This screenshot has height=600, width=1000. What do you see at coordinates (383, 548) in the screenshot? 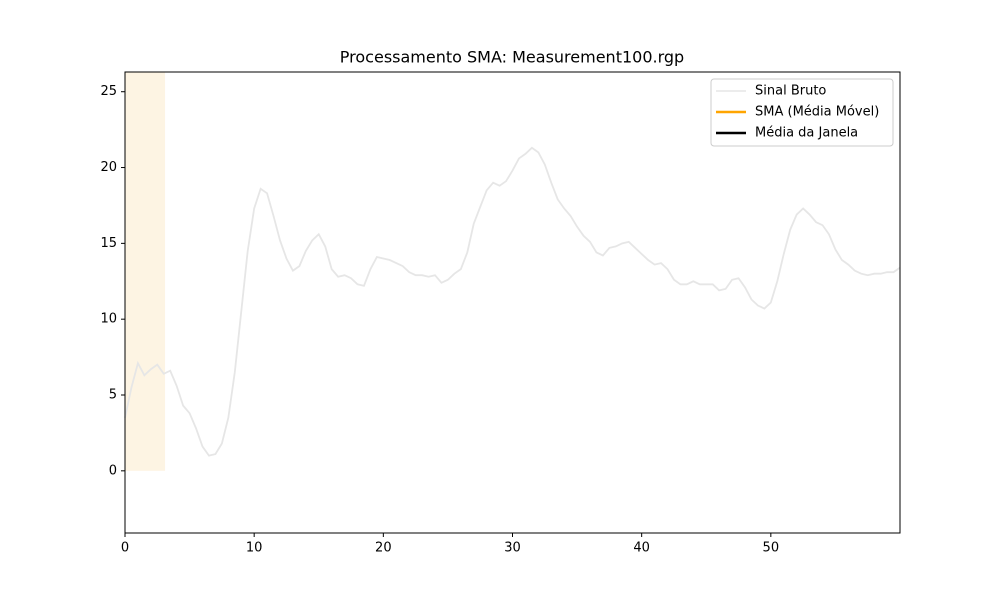
I see `x-tick-label: 20` at bounding box center [383, 548].